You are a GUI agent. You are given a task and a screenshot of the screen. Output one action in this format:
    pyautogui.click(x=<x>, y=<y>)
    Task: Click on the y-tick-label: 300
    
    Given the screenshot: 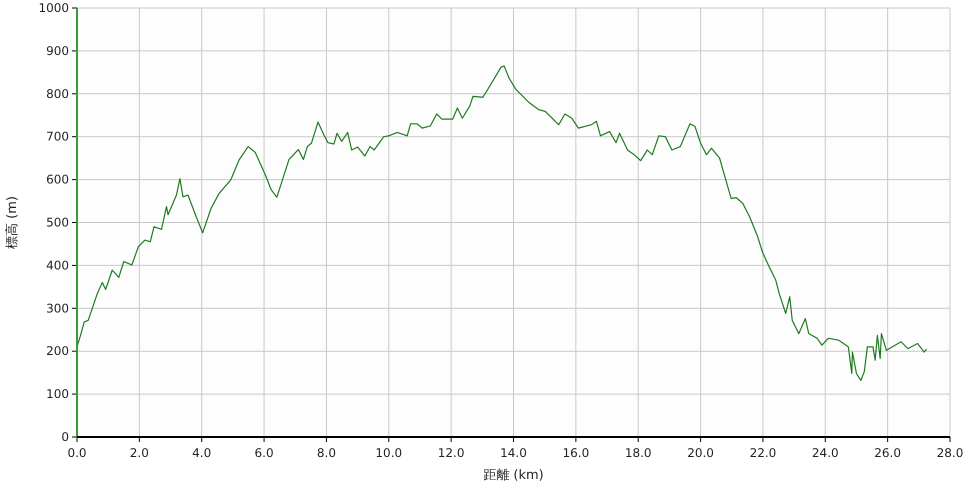 What is the action you would take?
    pyautogui.click(x=57, y=308)
    